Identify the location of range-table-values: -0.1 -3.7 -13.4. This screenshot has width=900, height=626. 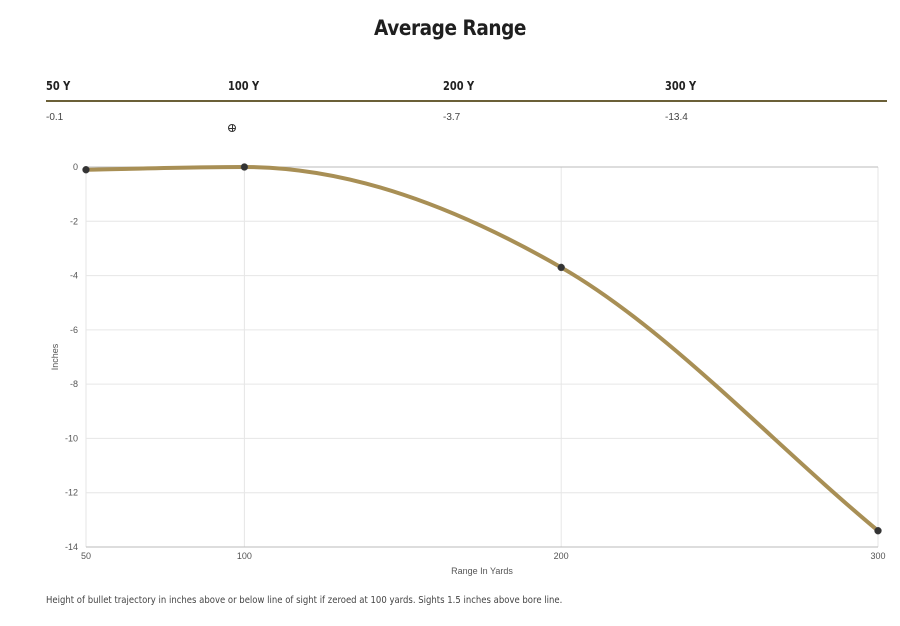
(466, 117).